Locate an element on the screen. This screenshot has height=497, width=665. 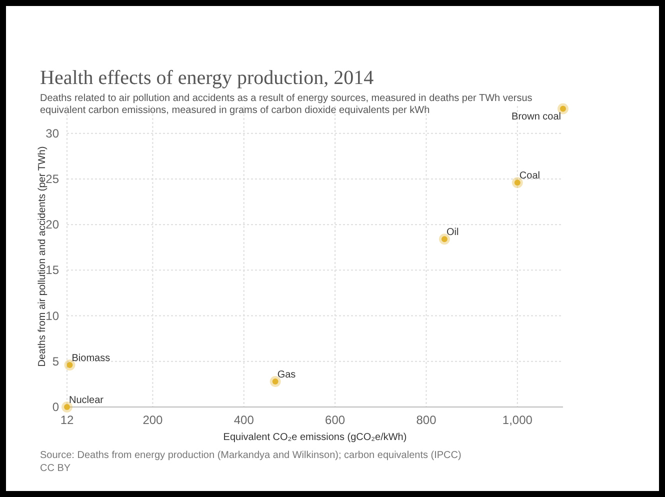
y-tick-label: 15 is located at coordinates (53, 270).